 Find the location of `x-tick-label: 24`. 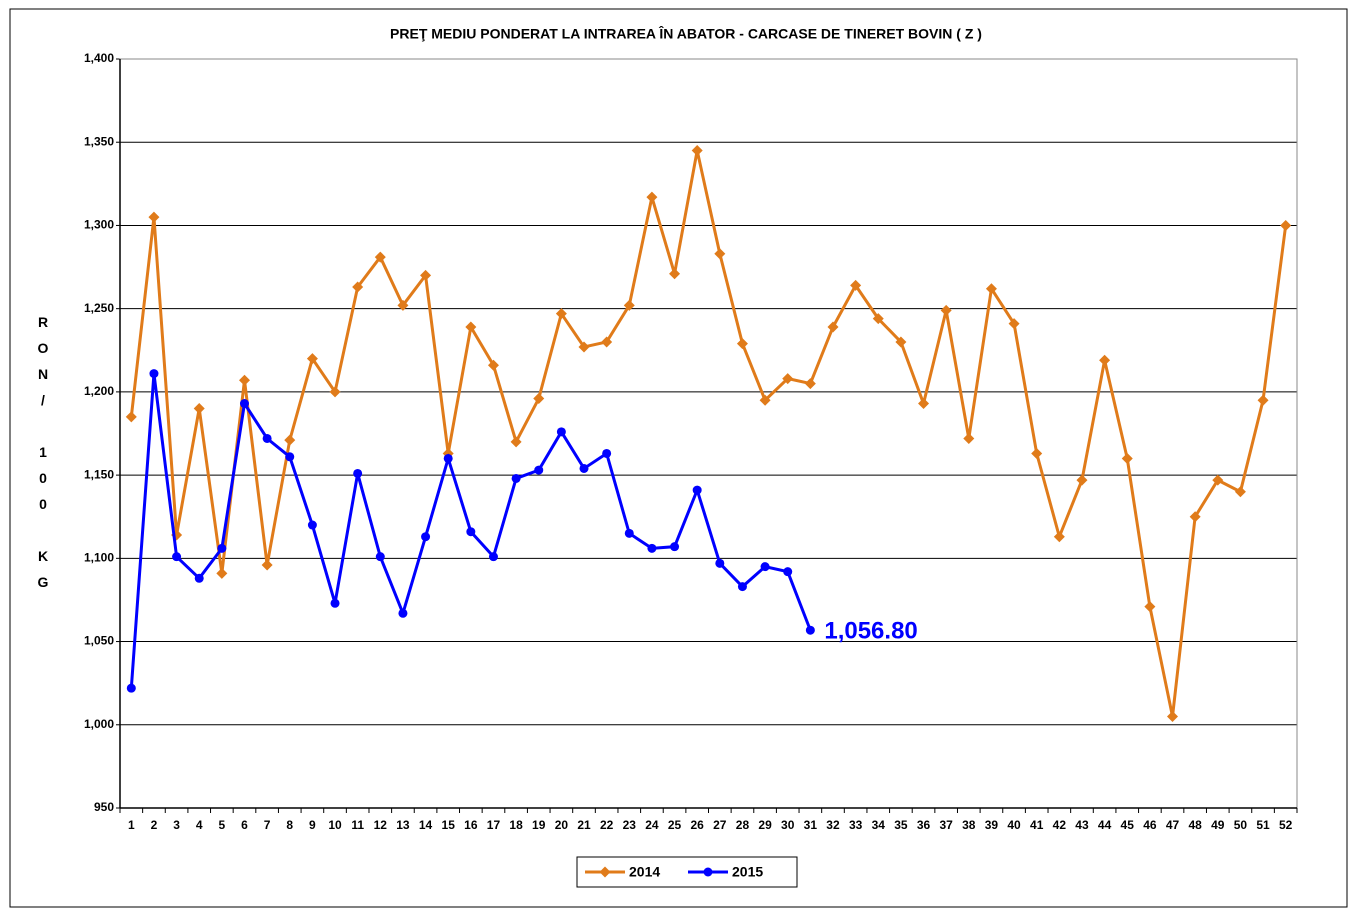

x-tick-label: 24 is located at coordinates (652, 825).